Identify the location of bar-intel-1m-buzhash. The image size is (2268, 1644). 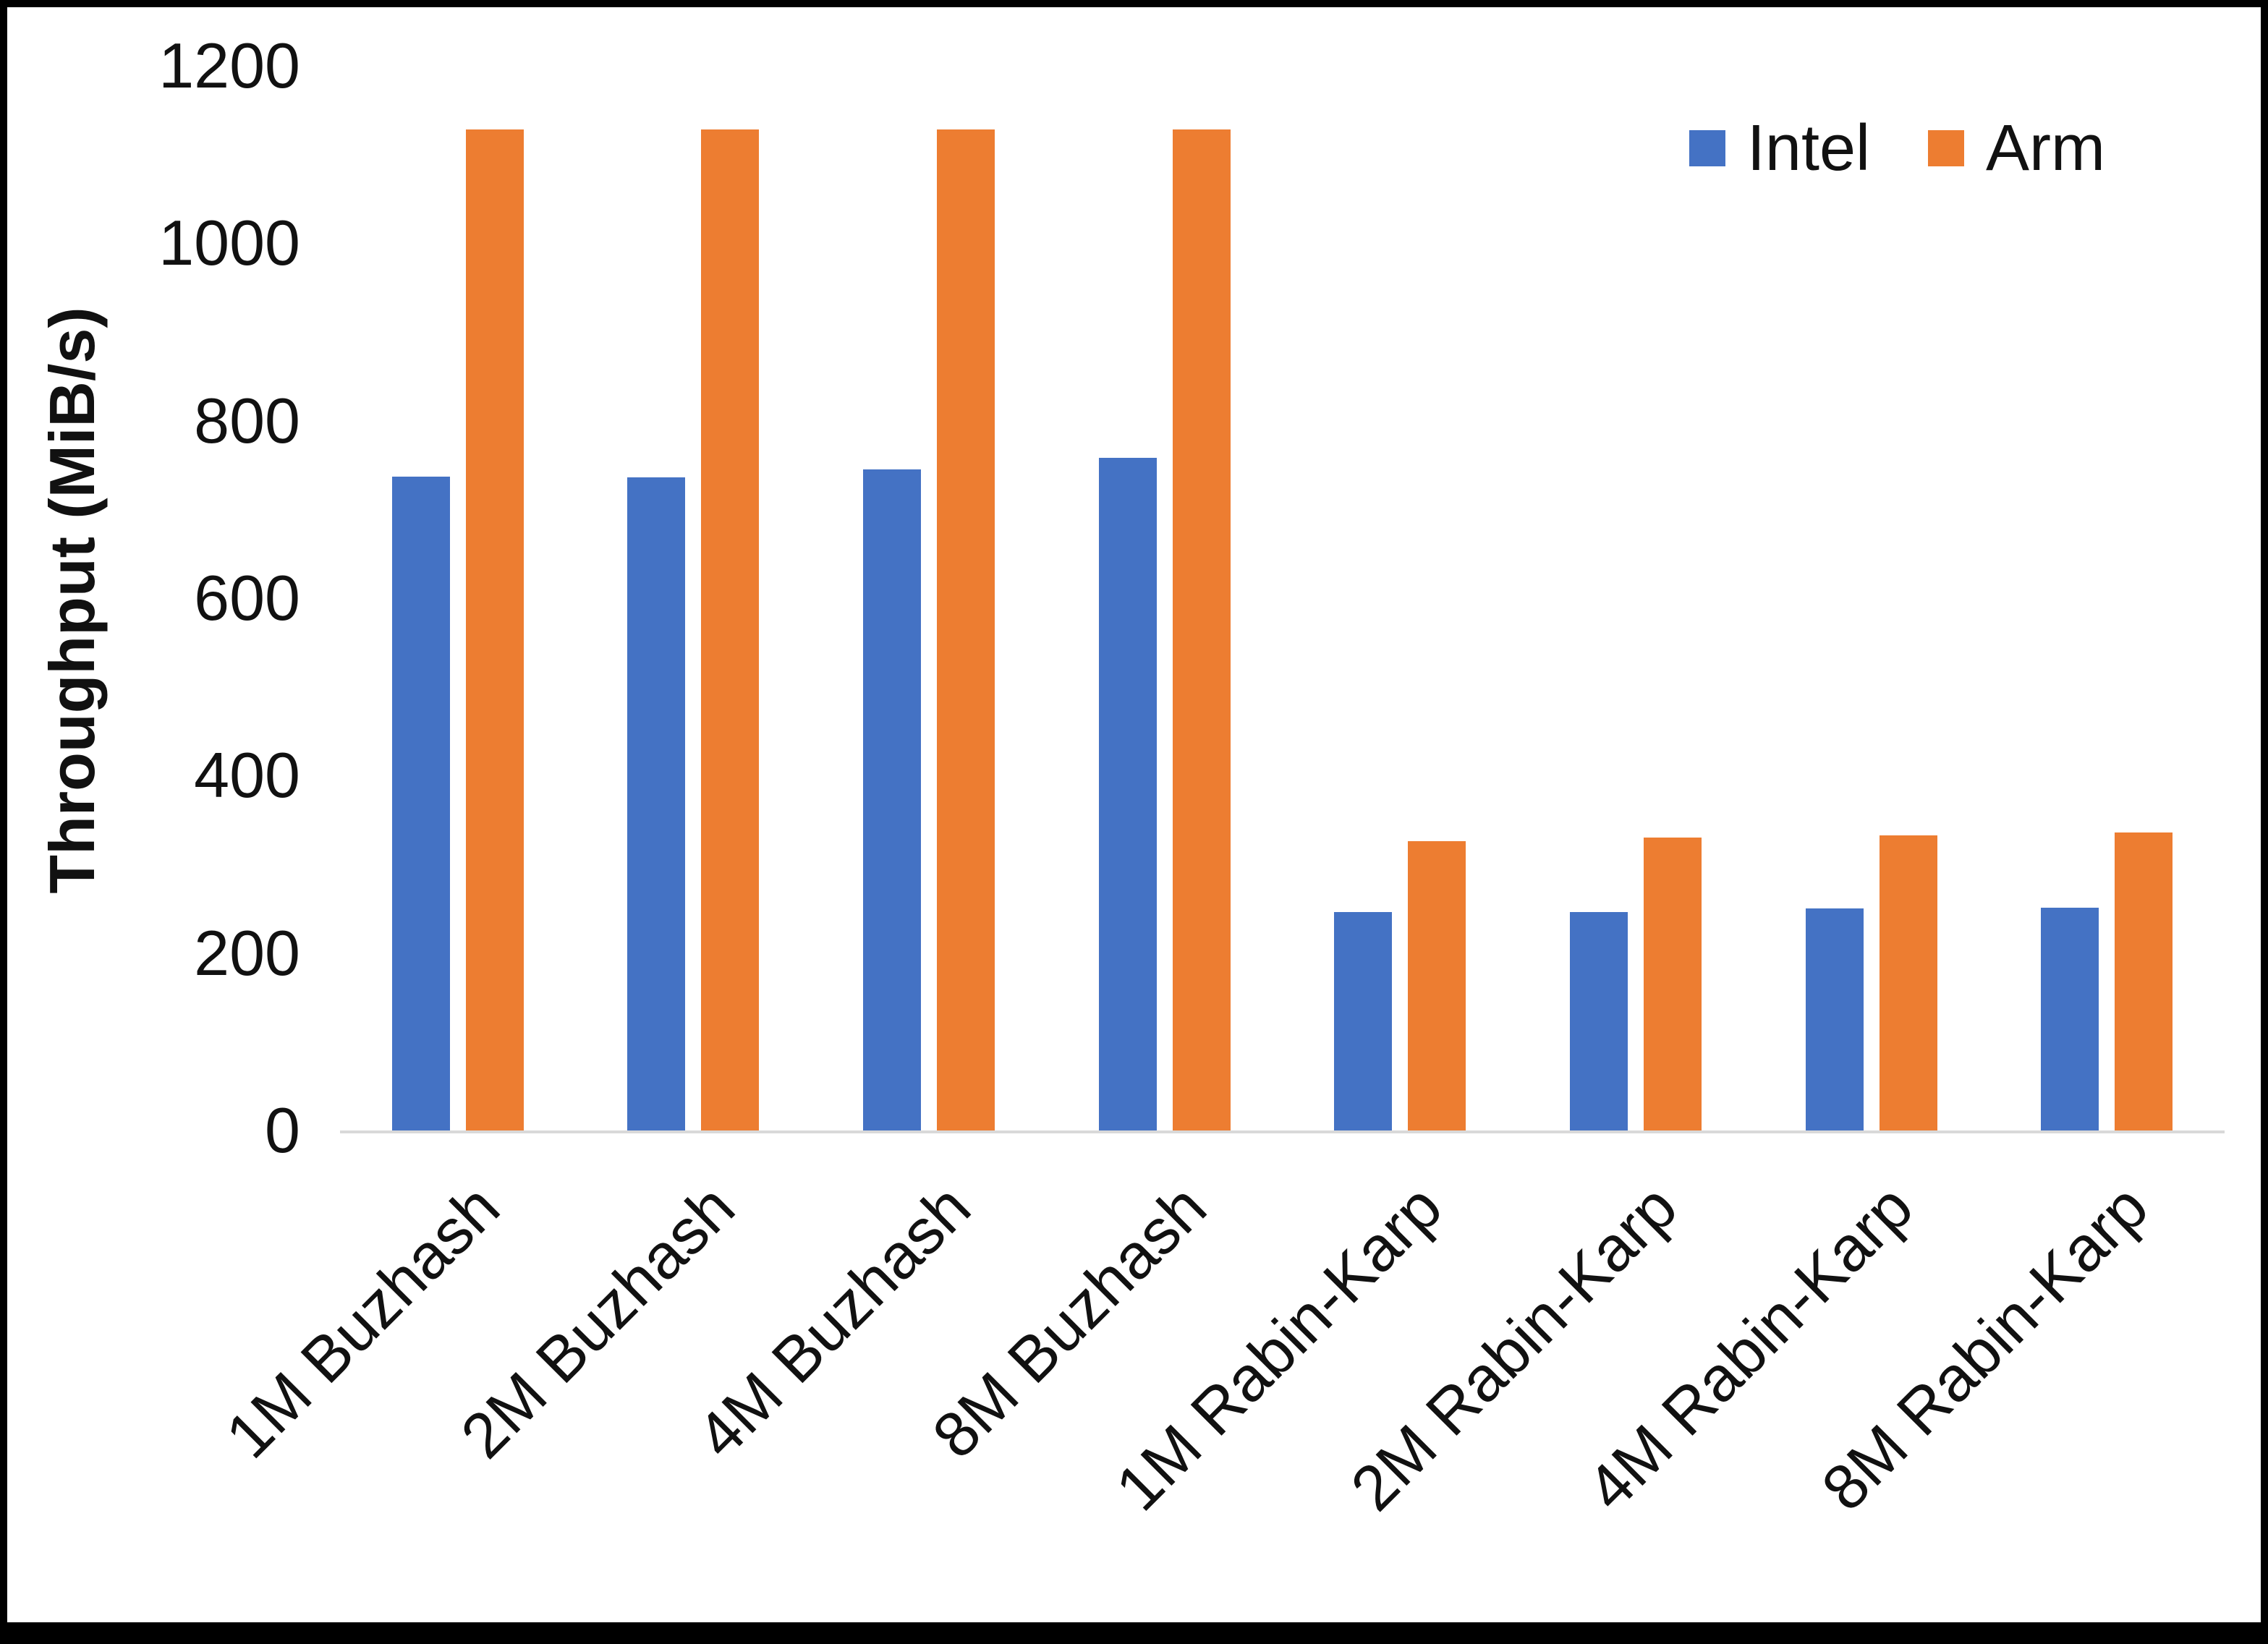
(420, 803).